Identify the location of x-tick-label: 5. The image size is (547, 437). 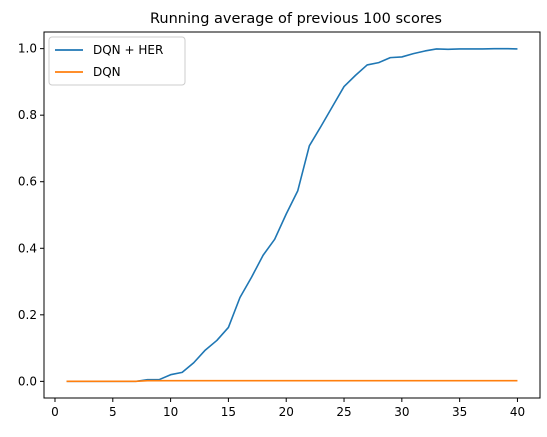
(113, 412).